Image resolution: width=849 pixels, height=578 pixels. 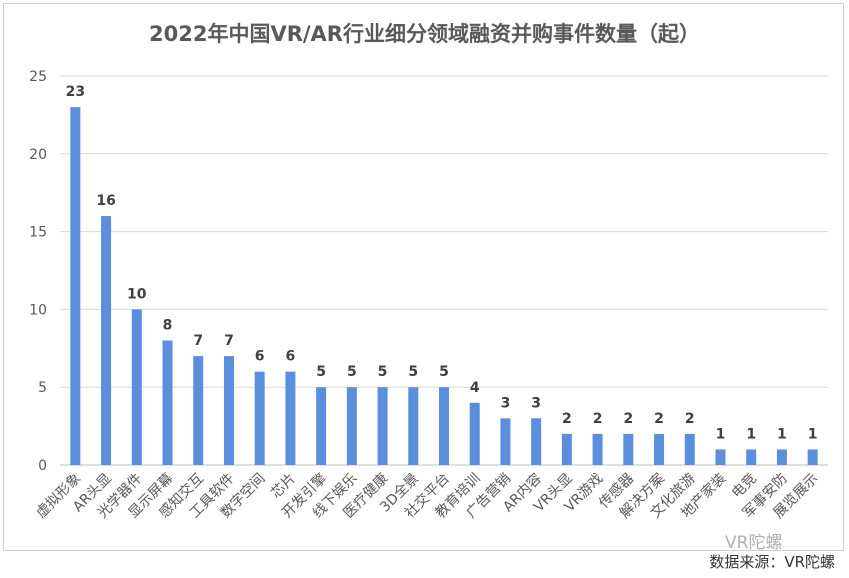 I want to click on y-tick-label: 20, so click(x=38, y=155).